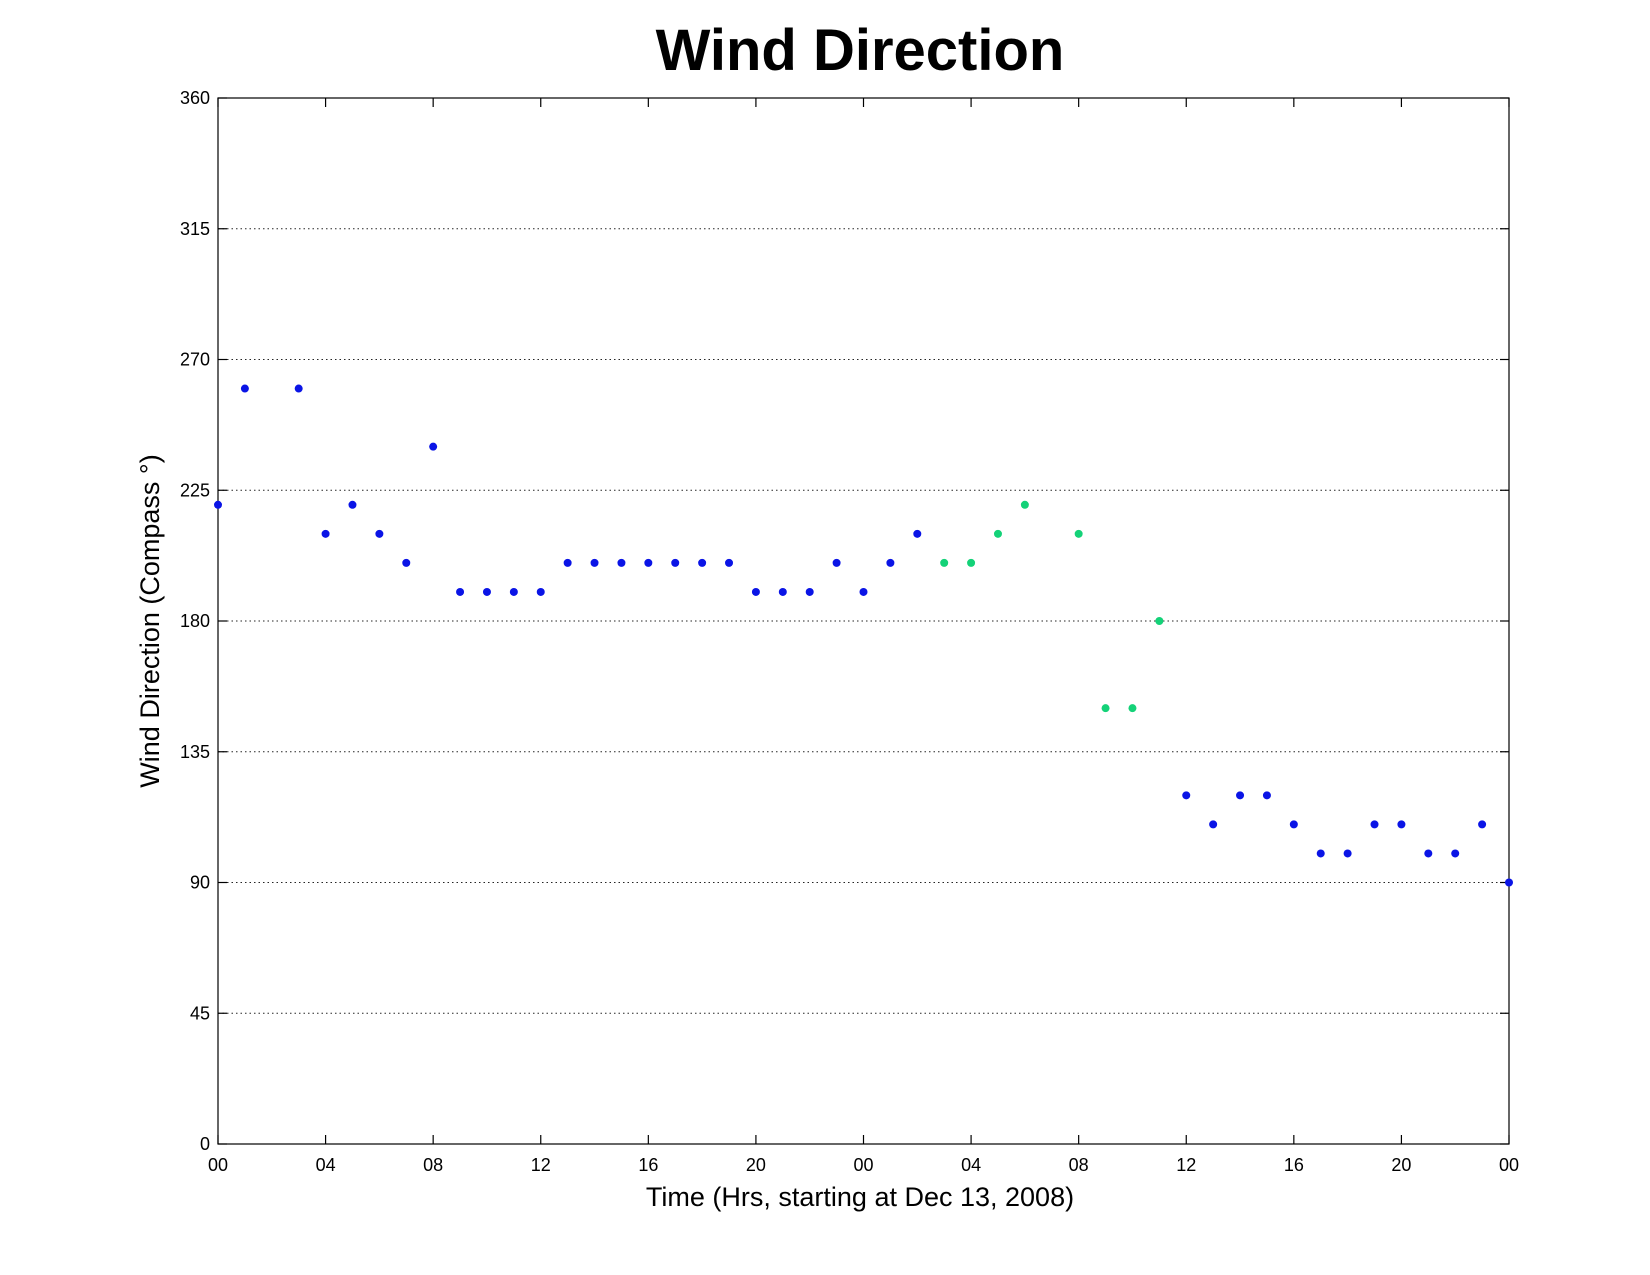 Image resolution: width=1650 pixels, height=1275 pixels. I want to click on y-tick-label: 225, so click(195, 490).